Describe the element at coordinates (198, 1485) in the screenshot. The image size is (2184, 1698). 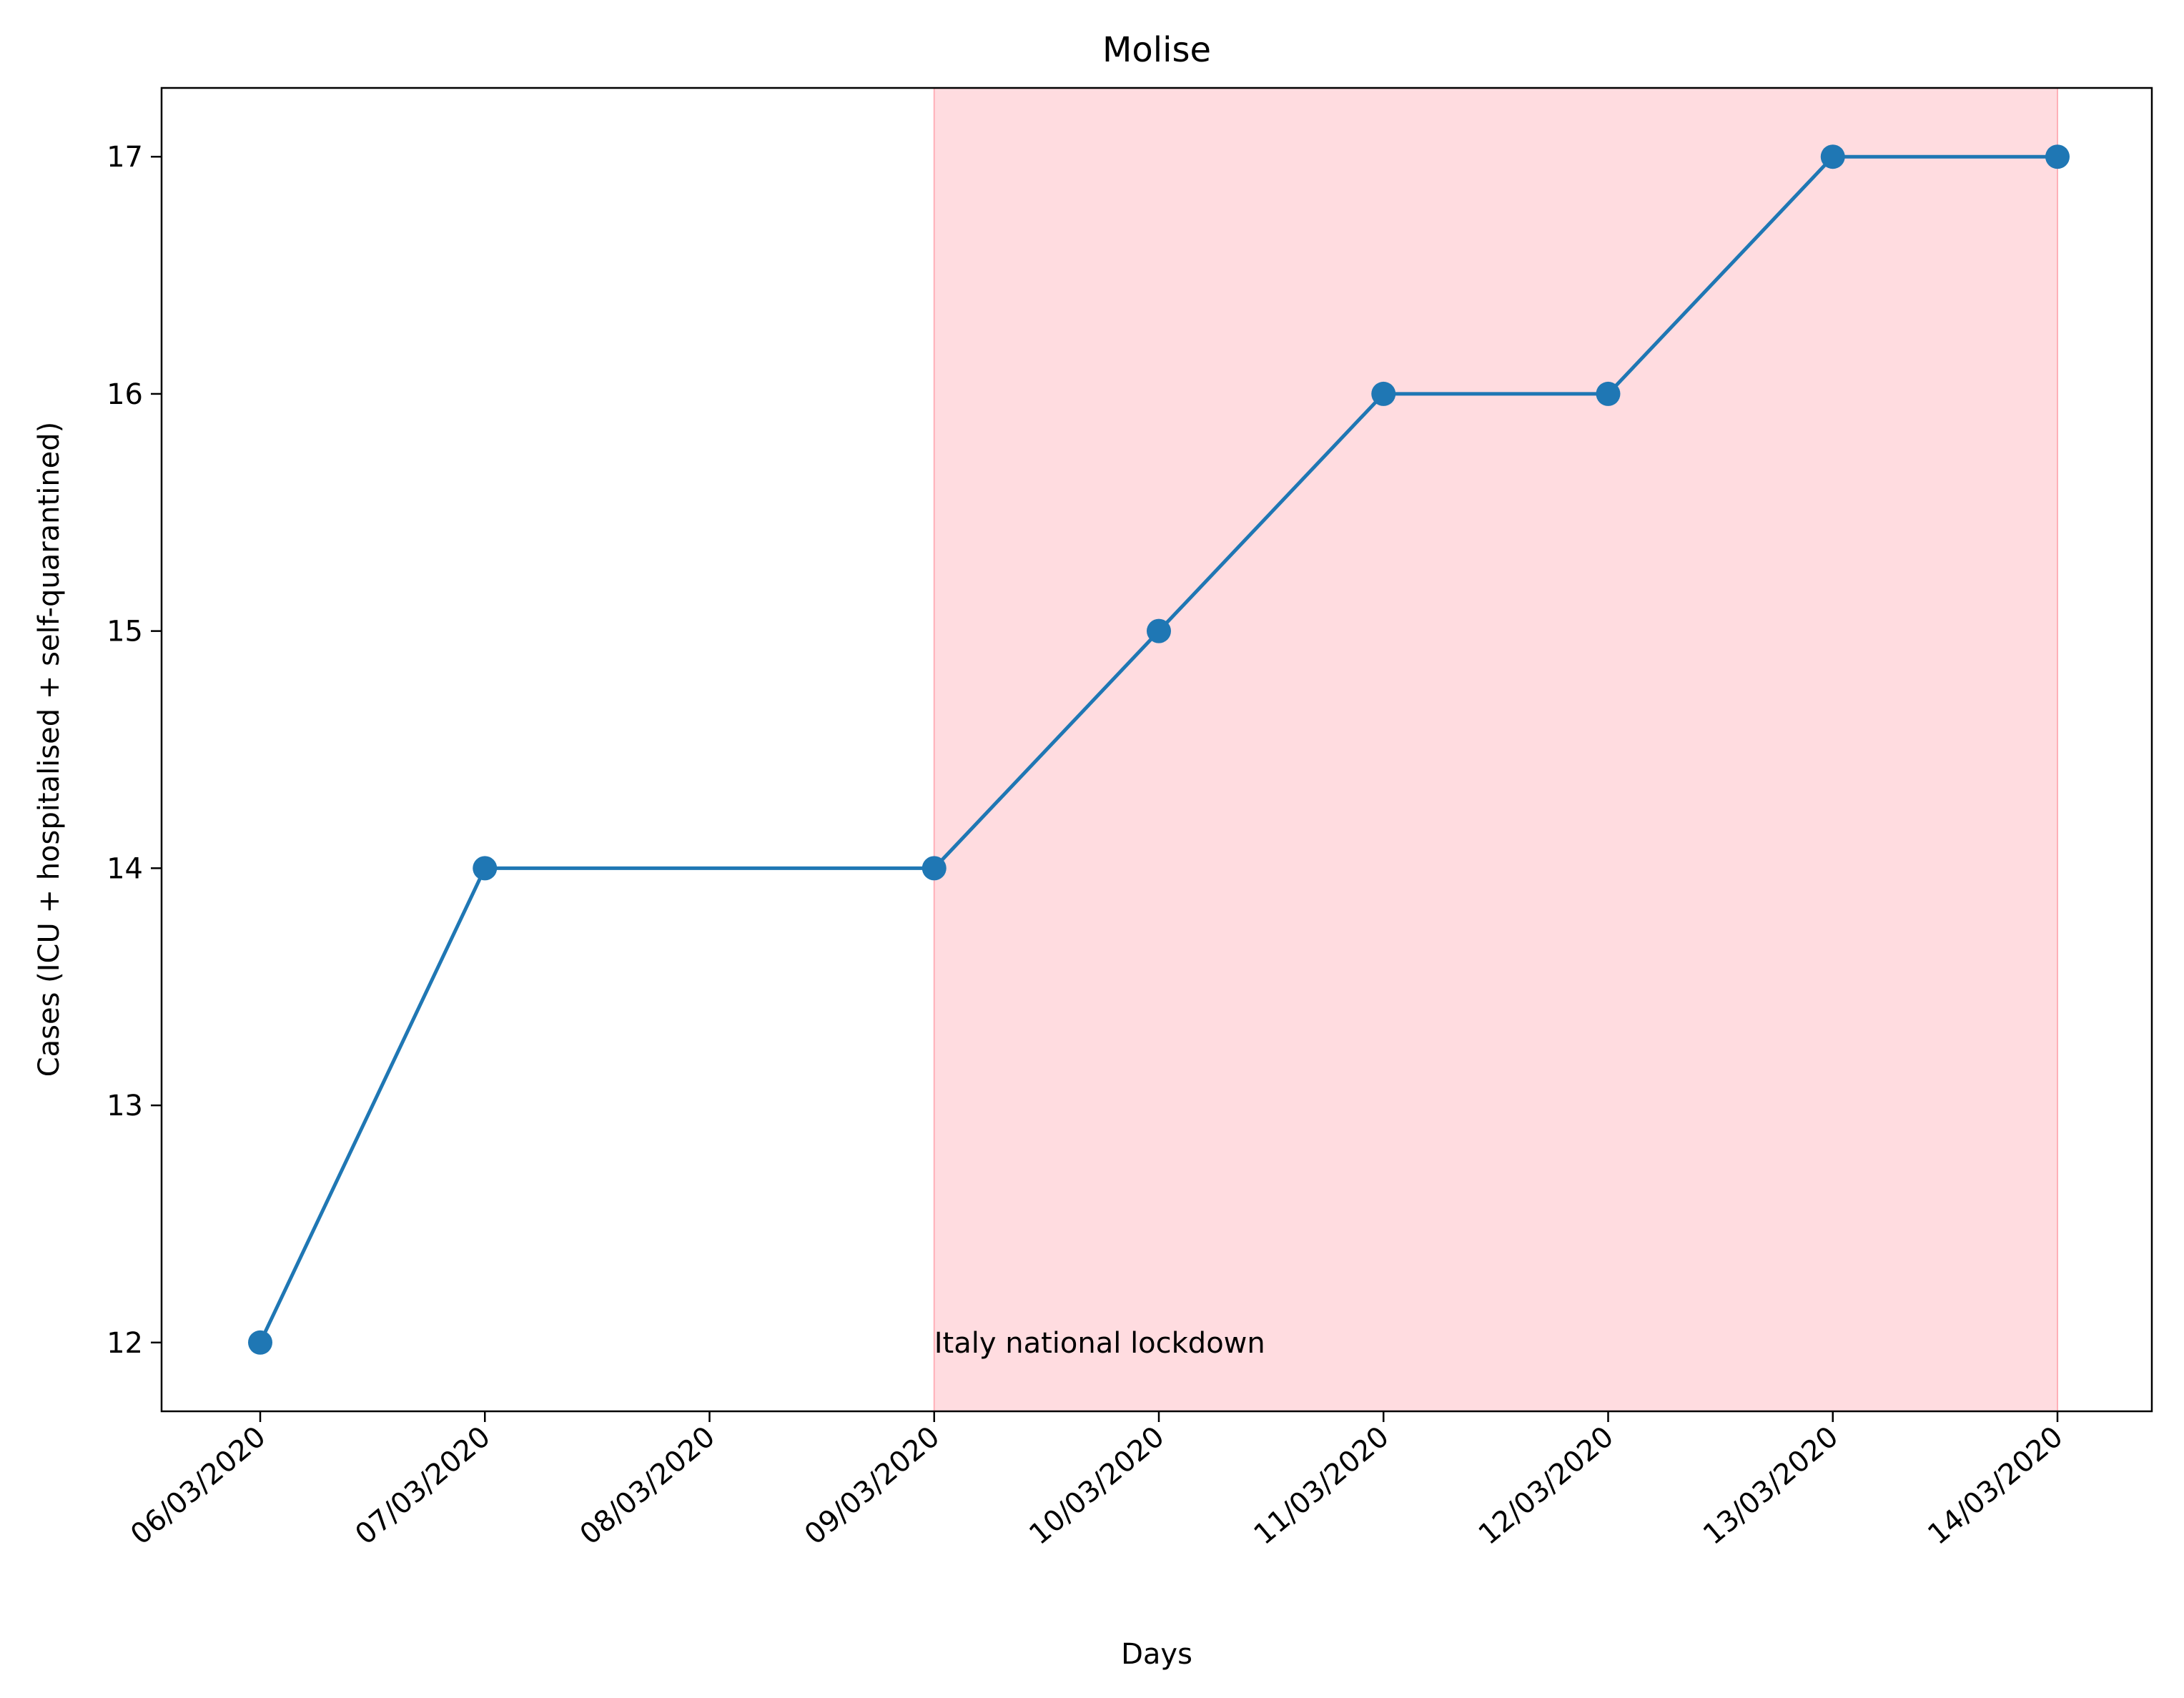
I see `x-tick-label: 06/03/2020` at that location.